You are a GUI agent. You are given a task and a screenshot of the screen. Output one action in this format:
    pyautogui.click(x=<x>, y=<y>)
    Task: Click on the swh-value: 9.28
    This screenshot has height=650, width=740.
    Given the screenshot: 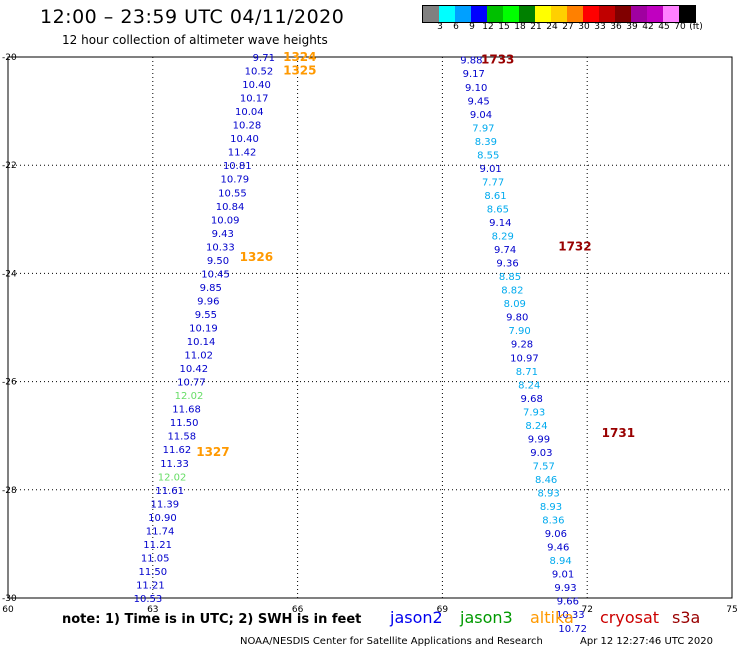 What is the action you would take?
    pyautogui.click(x=522, y=345)
    